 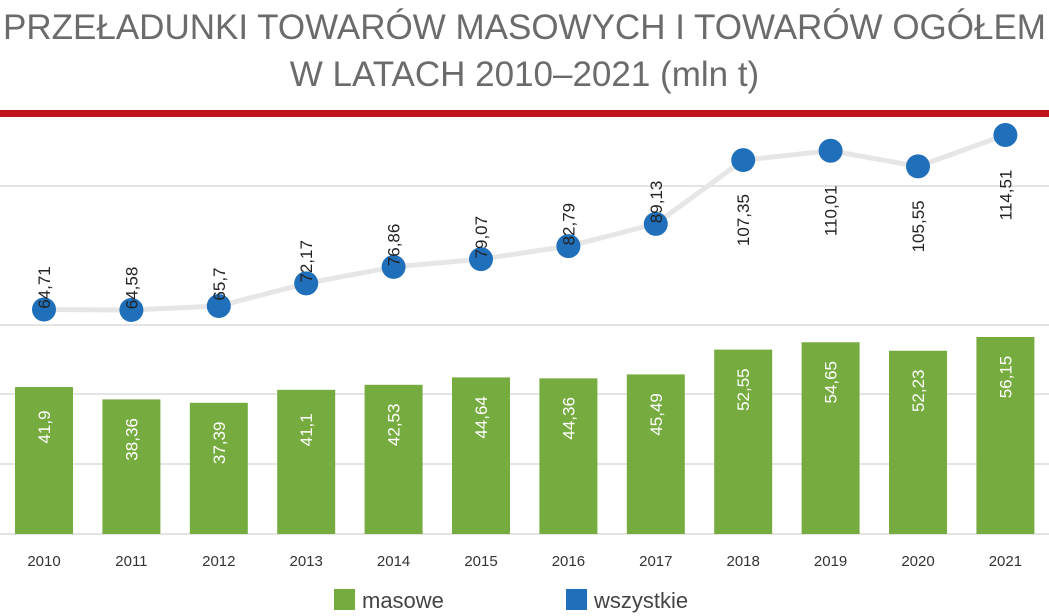 What do you see at coordinates (393, 459) in the screenshot?
I see `bar-masowe-2014` at bounding box center [393, 459].